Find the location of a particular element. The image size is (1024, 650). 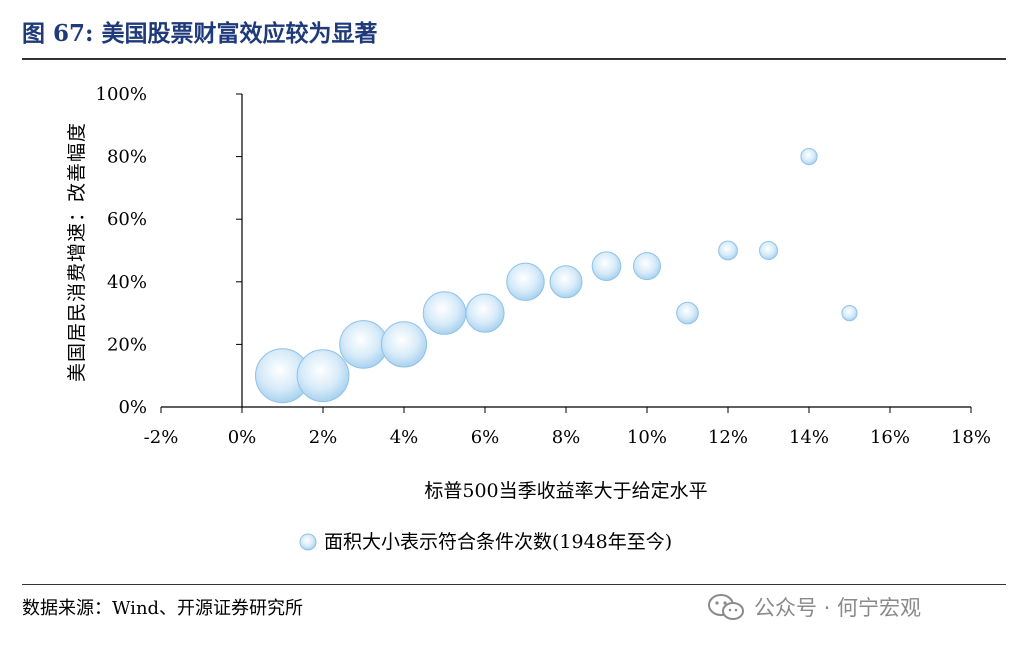

y-tick-label: 100% is located at coordinates (121, 94).